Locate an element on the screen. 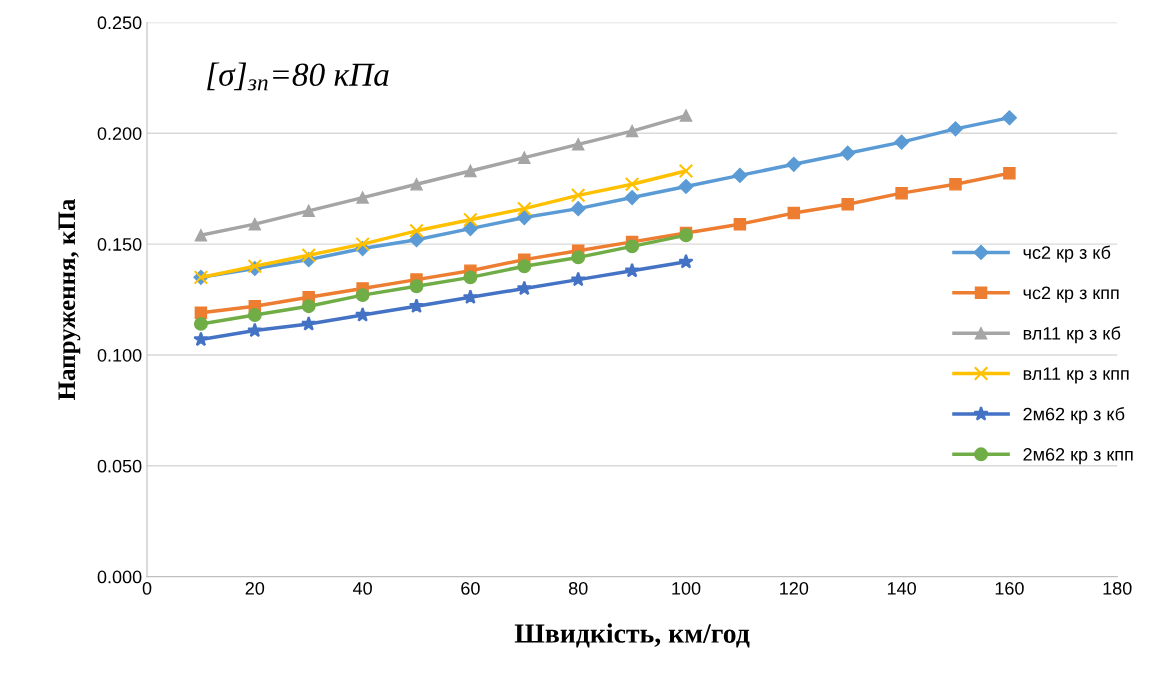 The width and height of the screenshot is (1176, 680). x-tick-label: 120 is located at coordinates (794, 588).